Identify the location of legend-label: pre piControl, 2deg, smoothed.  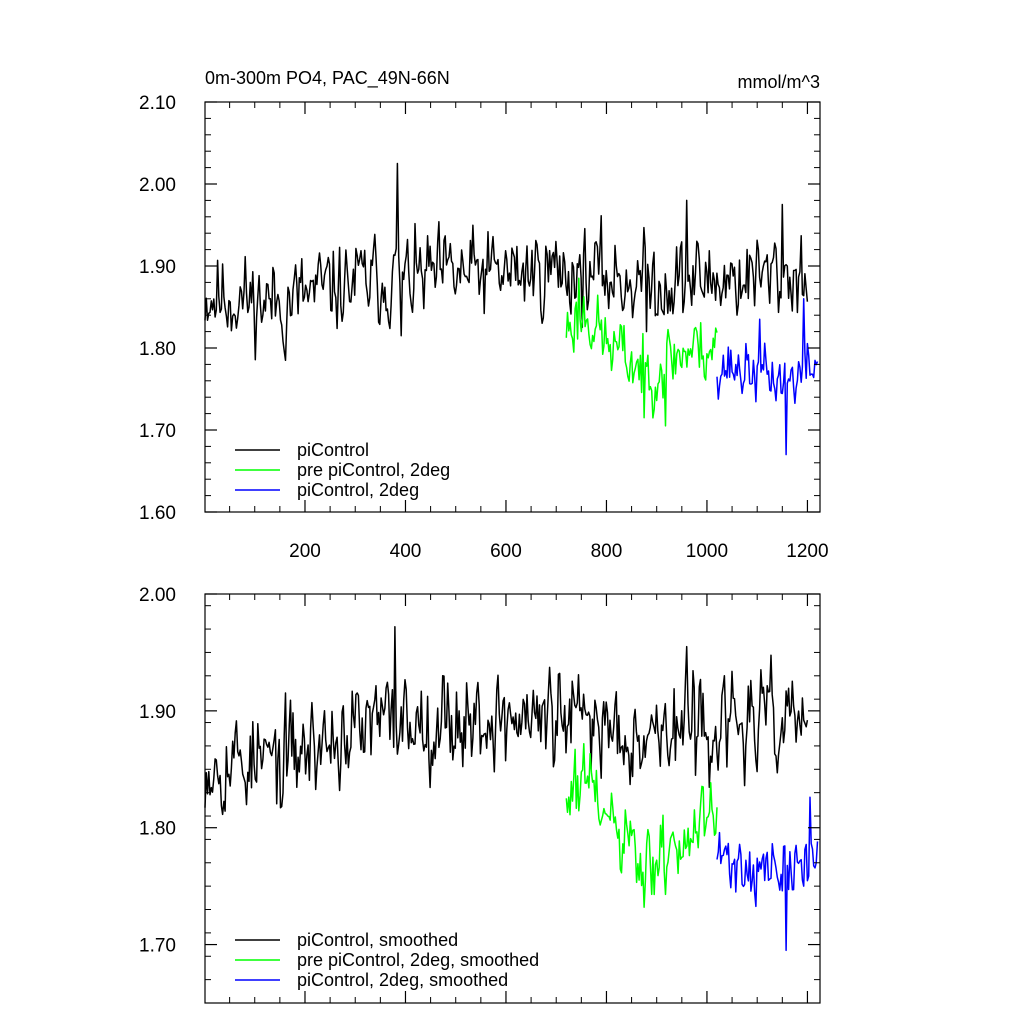
(418, 960).